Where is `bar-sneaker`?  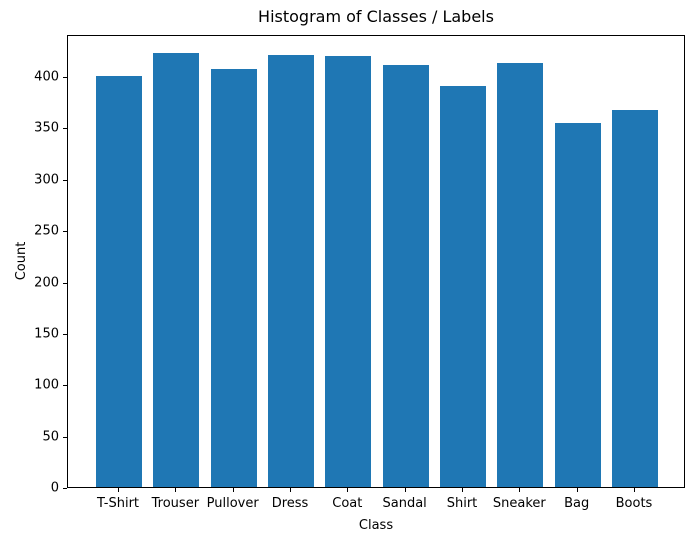
bar-sneaker is located at coordinates (520, 274).